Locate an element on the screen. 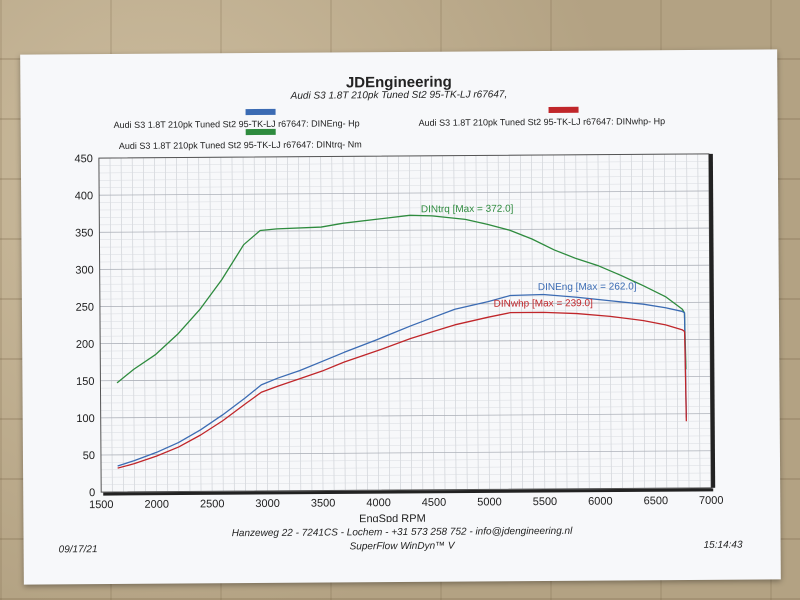 The height and width of the screenshot is (600, 800). y-tick-label: 300 is located at coordinates (84, 270).